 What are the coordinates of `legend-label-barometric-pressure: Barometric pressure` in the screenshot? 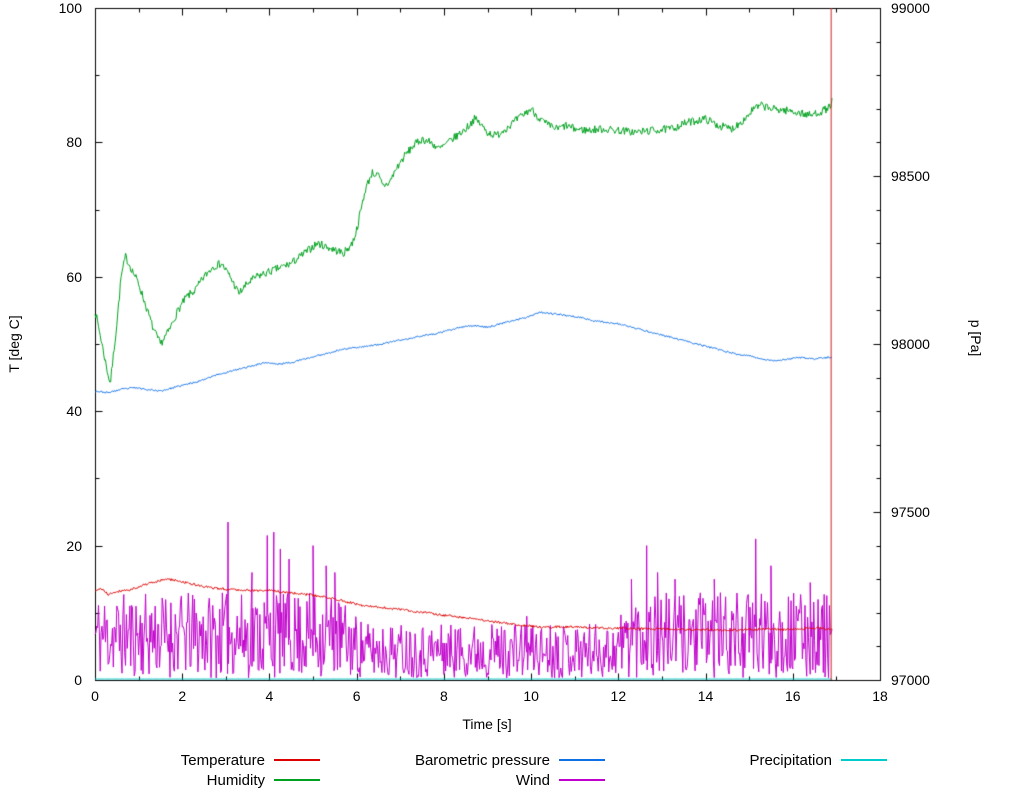 It's located at (482, 760).